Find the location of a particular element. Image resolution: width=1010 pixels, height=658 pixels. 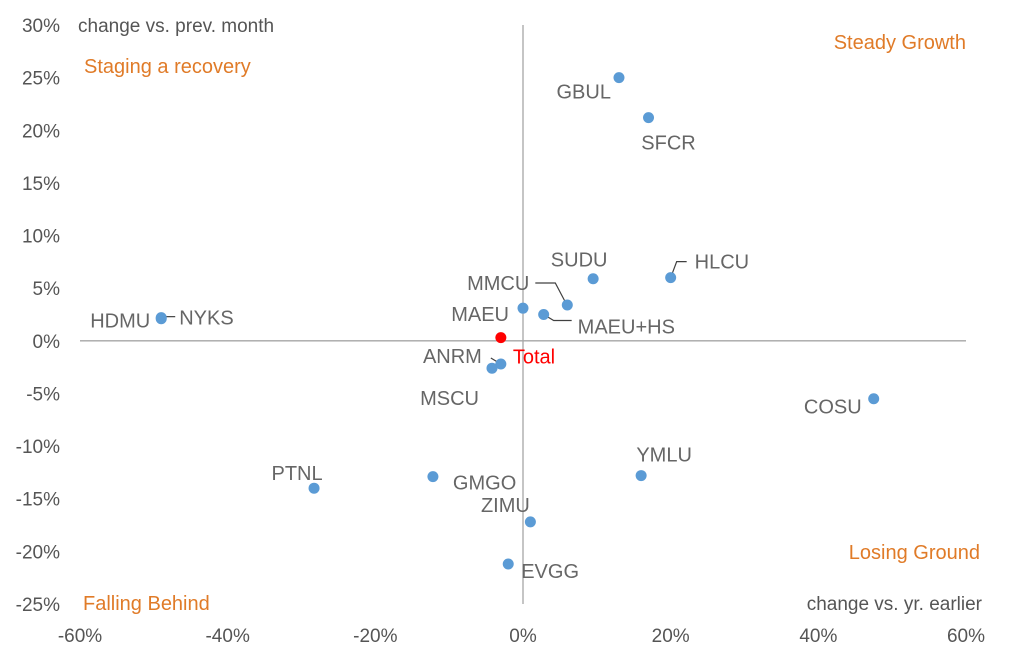

x-tick-label: -60% is located at coordinates (80, 636).